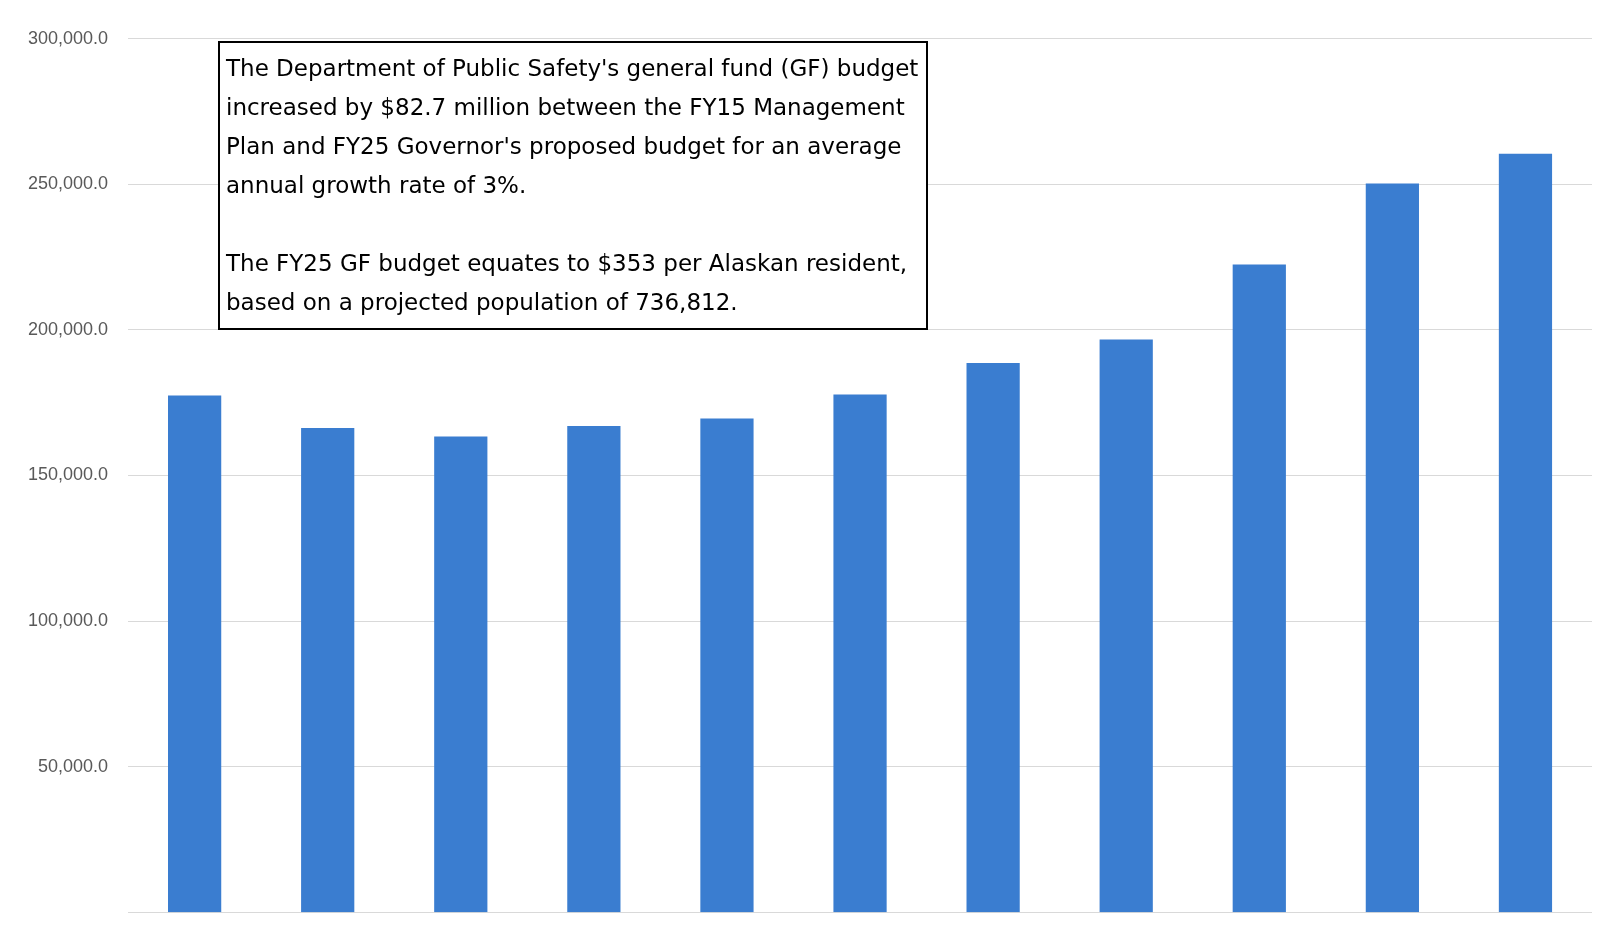 The width and height of the screenshot is (1600, 951). I want to click on y-tick-label: 250,000.0, so click(68, 183).